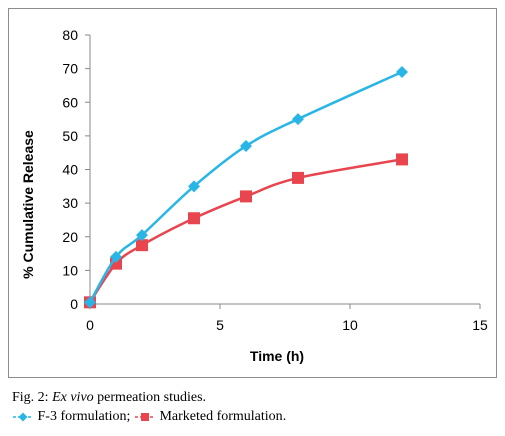 This screenshot has height=436, width=505. Describe the element at coordinates (150, 397) in the screenshot. I see `caption-suffix: permeation studies.` at that location.